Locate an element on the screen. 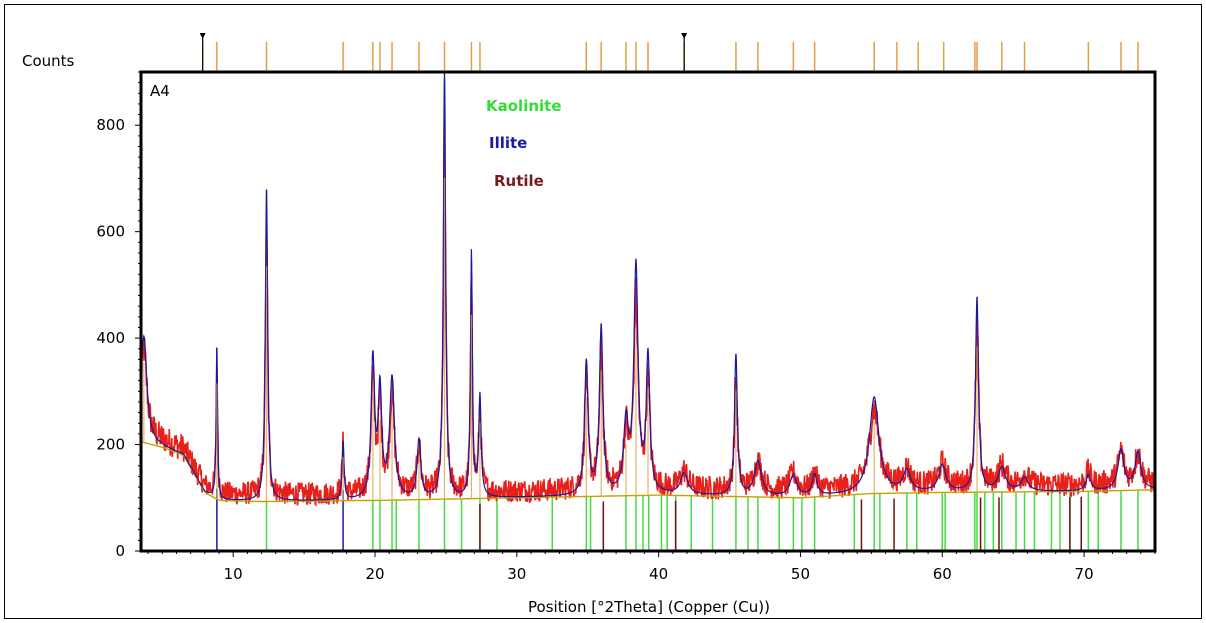  reference-peak-ticks is located at coordinates (669, 52).